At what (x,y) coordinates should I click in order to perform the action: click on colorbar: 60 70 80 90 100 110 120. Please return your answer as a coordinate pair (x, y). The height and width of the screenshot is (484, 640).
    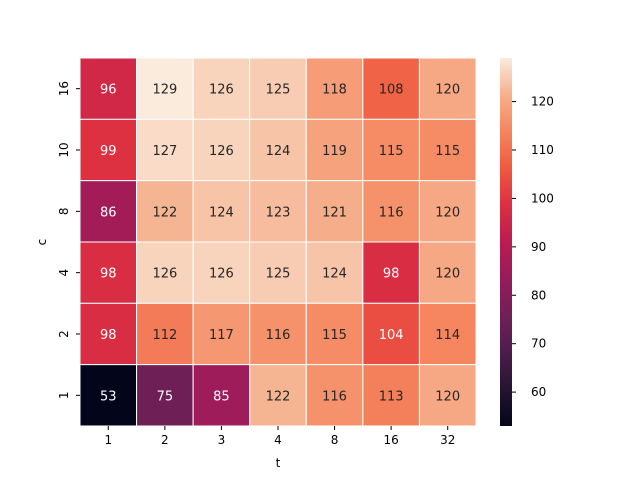
    Looking at the image, I should click on (527, 242).